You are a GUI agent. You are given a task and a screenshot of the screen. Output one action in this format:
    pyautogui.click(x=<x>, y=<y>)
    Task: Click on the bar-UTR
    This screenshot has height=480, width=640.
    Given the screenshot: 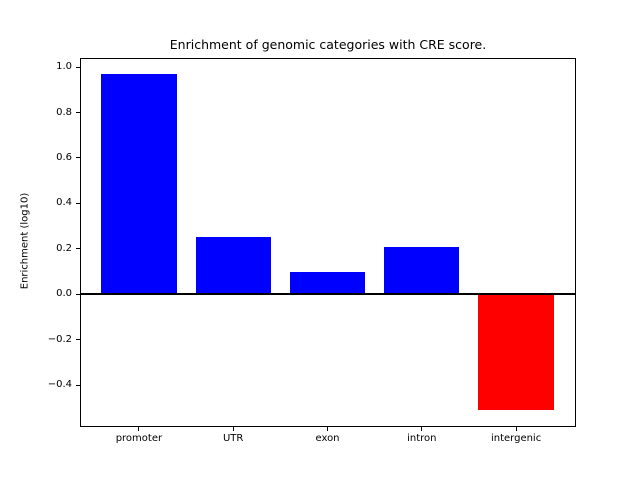 What is the action you would take?
    pyautogui.click(x=233, y=266)
    